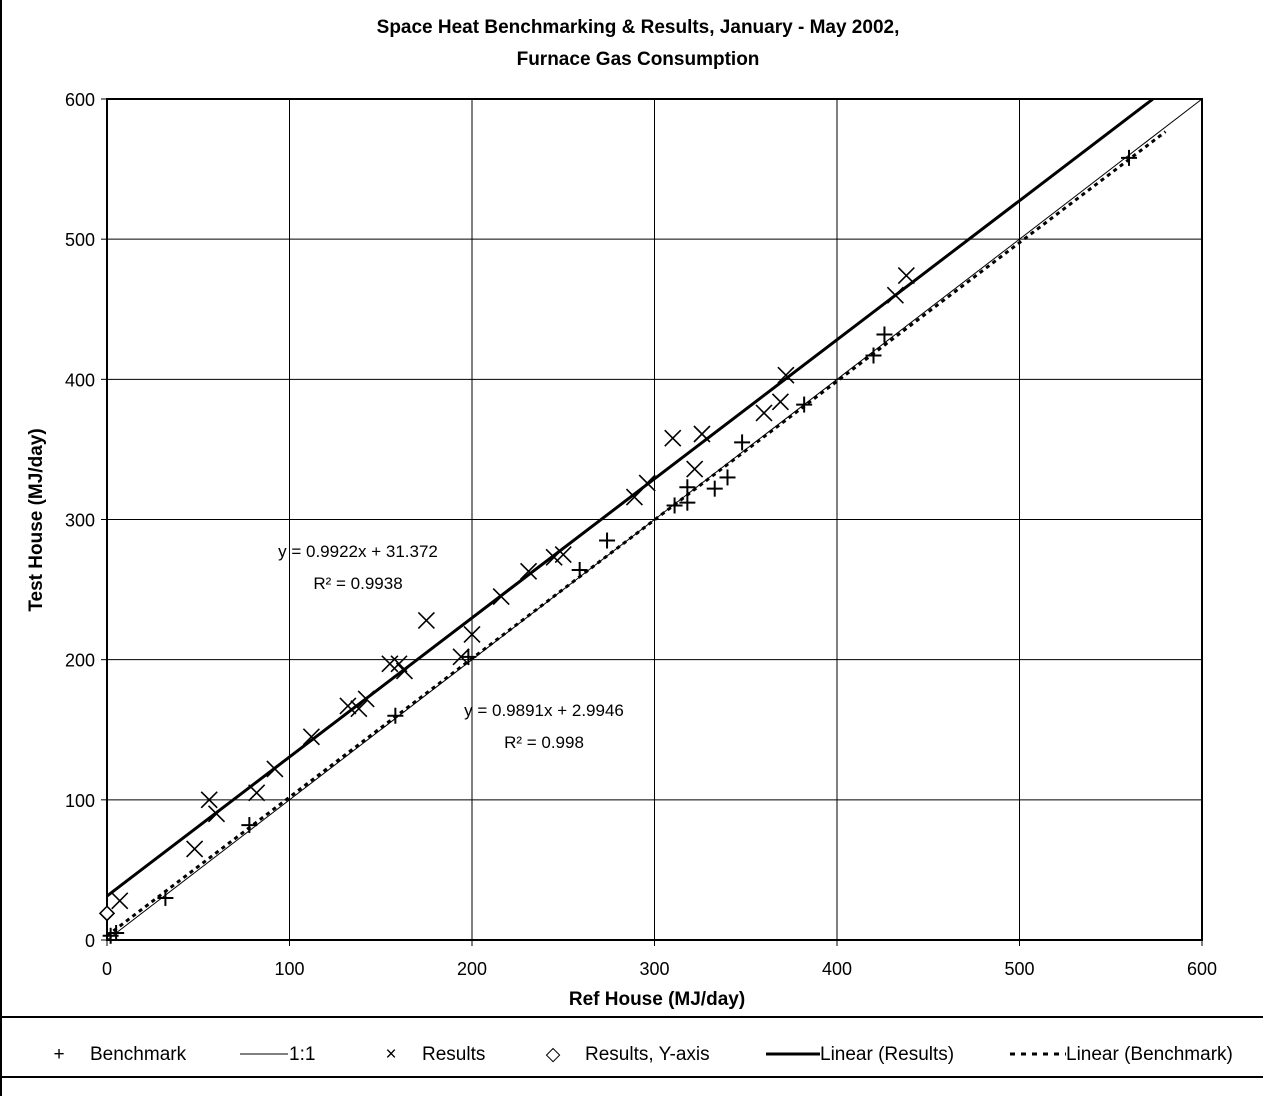  What do you see at coordinates (289, 969) in the screenshot?
I see `x-tick-label: 100` at bounding box center [289, 969].